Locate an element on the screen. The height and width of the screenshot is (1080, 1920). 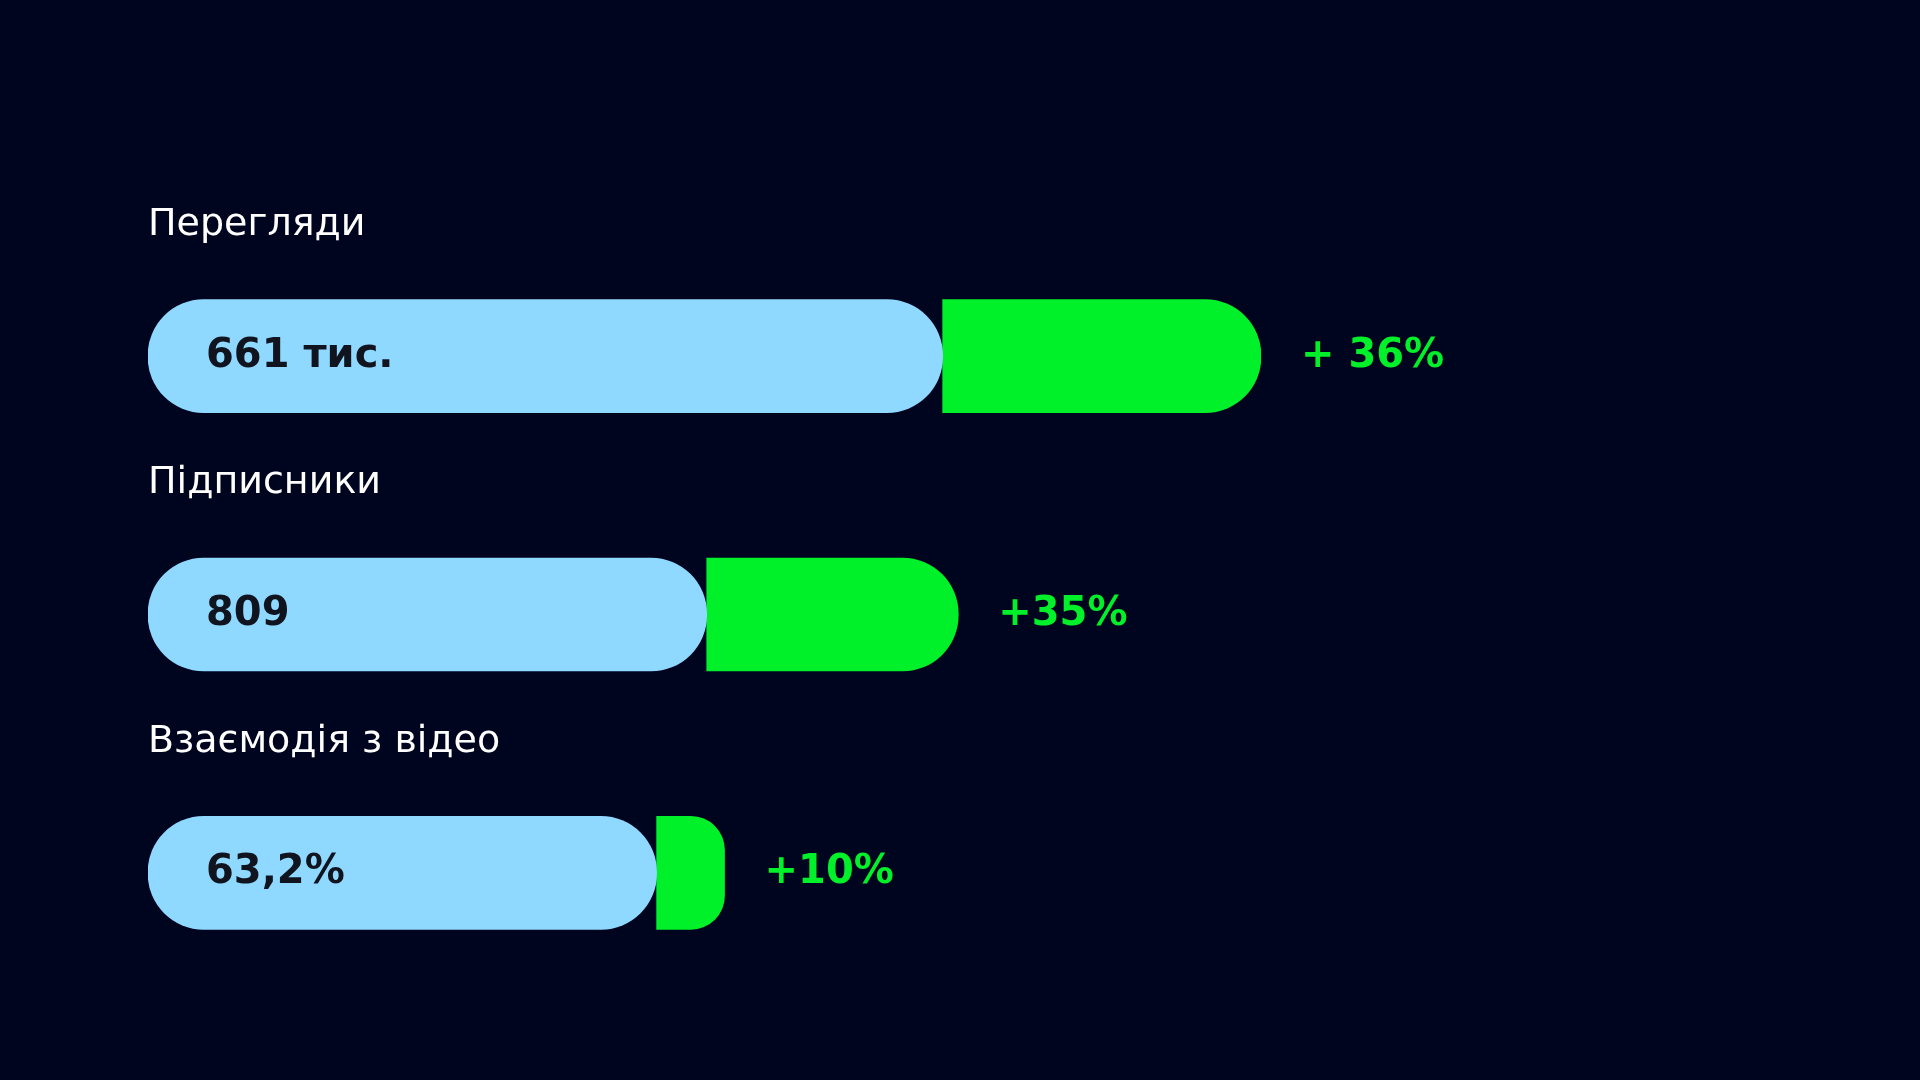
y-tick-label: Взаємодія з відео is located at coordinates (324, 738).